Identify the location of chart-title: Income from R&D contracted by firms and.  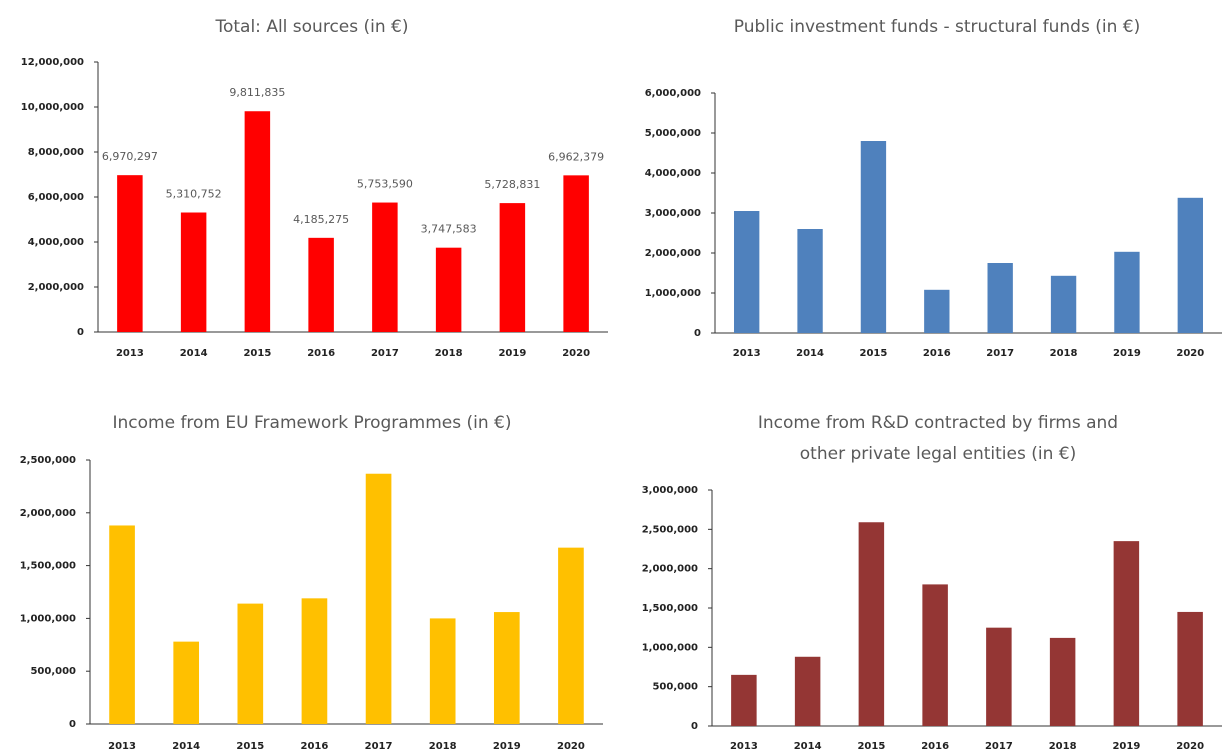
(938, 423).